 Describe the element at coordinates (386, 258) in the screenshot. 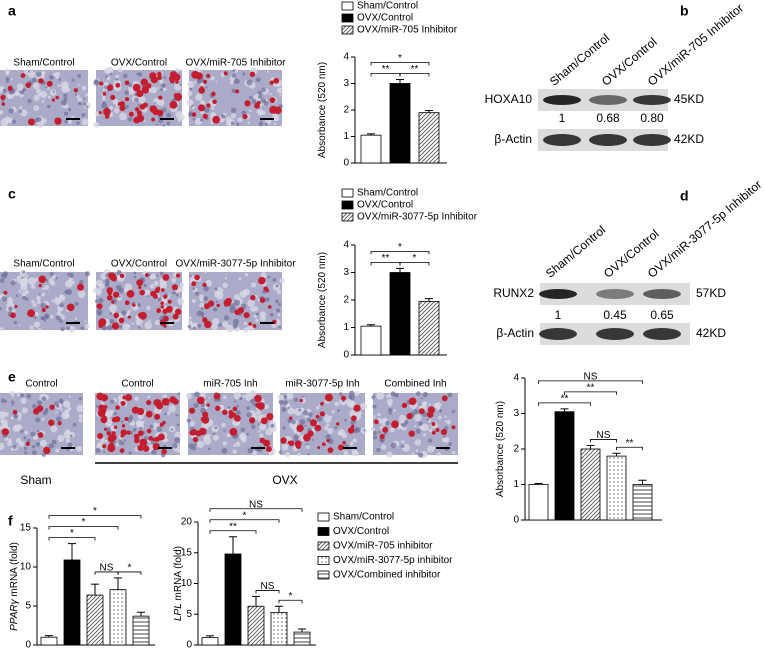

I see `significance-label: **` at that location.